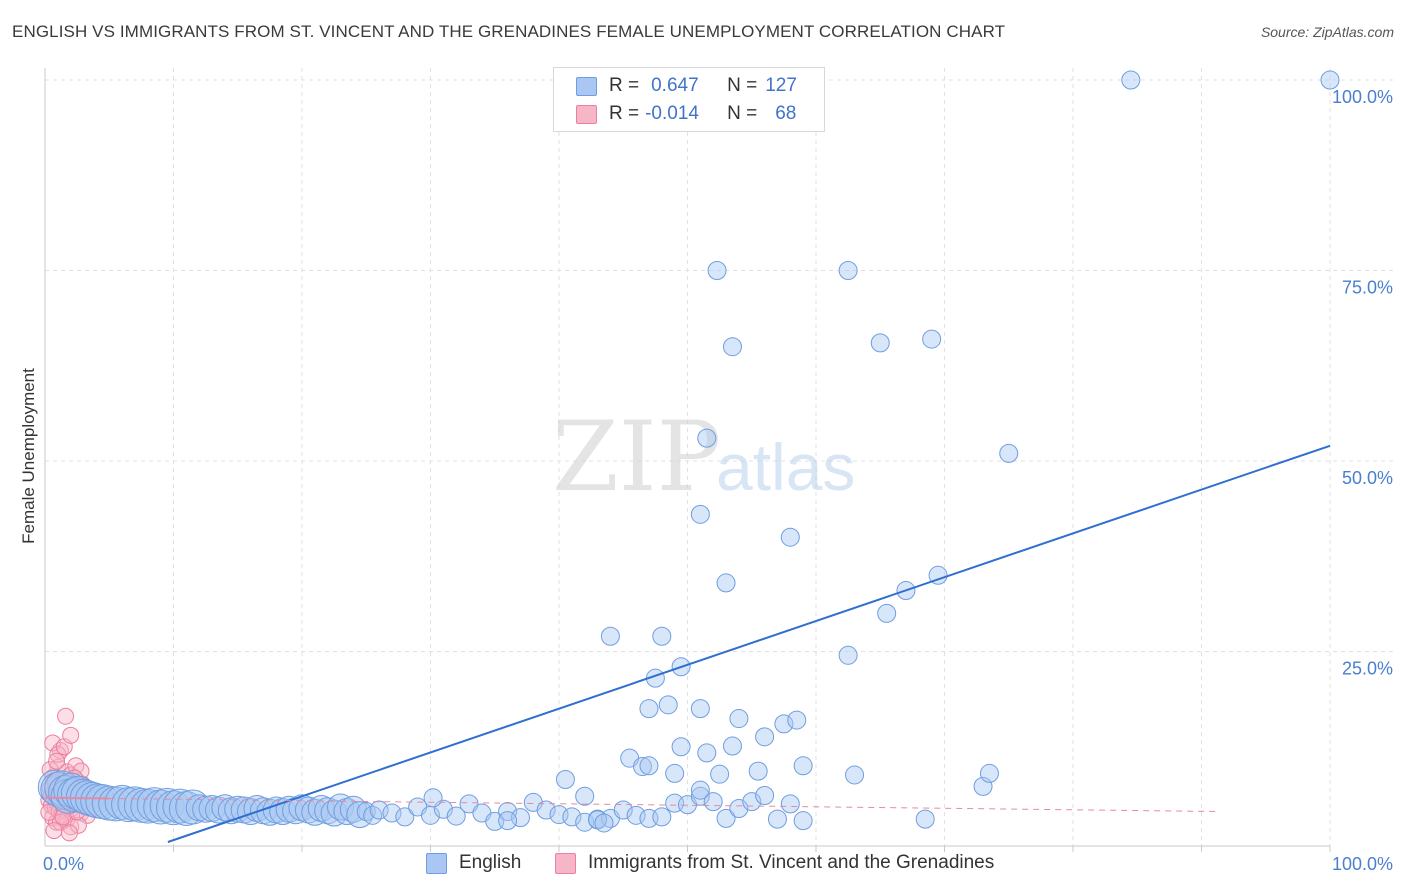 The image size is (1406, 892). I want to click on stats-row-immigrants: R = -0.014 N = 68, so click(686, 114).